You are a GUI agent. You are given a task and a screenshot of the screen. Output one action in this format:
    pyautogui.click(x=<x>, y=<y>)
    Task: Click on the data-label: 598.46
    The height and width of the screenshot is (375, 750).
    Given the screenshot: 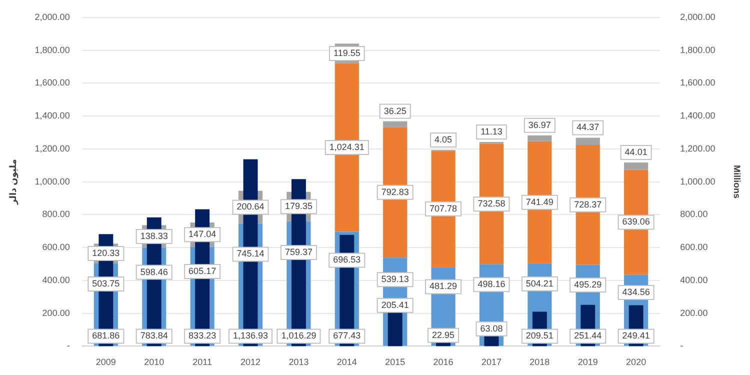 What is the action you would take?
    pyautogui.click(x=154, y=271)
    